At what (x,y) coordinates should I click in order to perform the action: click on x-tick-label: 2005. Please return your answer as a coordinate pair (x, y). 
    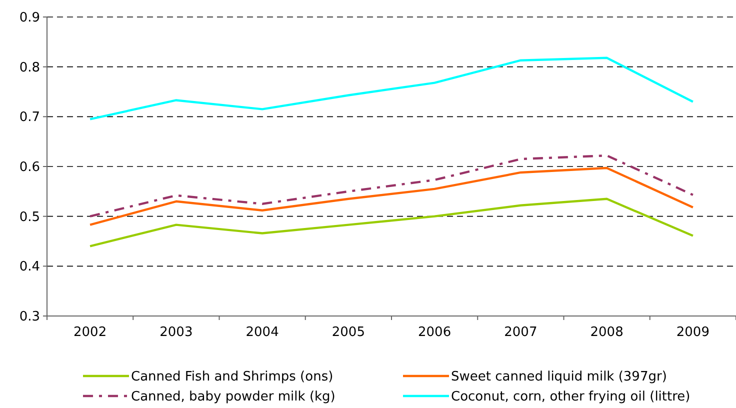
    Looking at the image, I should click on (348, 332).